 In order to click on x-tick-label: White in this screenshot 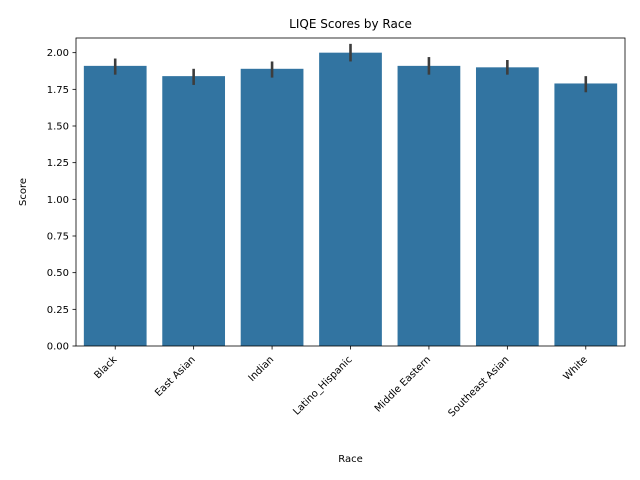, I will do `click(576, 368)`.